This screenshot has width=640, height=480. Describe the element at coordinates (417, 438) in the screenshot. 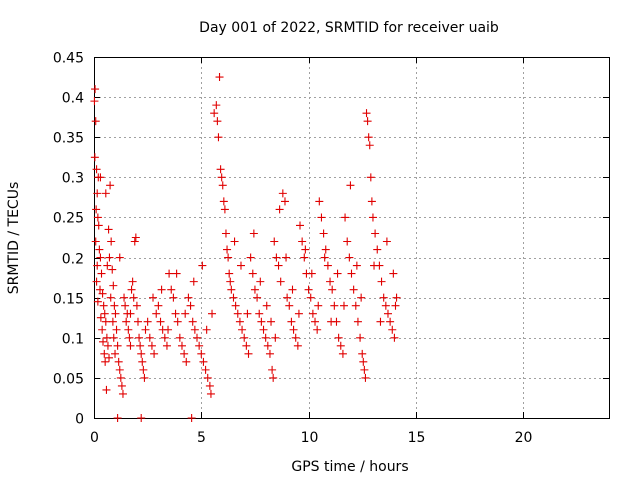

I see `x-tick-label: 15` at that location.